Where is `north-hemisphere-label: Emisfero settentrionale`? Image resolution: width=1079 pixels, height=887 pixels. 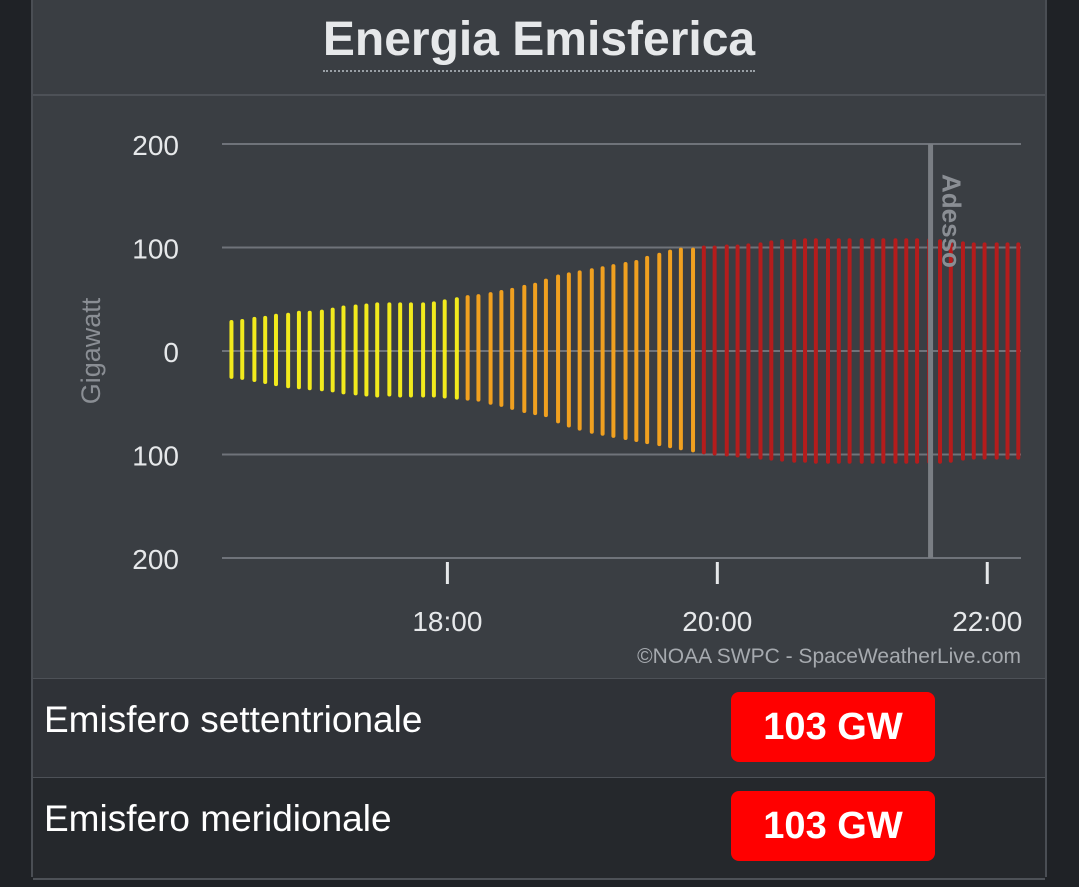
north-hemisphere-label: Emisfero settentrionale is located at coordinates (233, 719).